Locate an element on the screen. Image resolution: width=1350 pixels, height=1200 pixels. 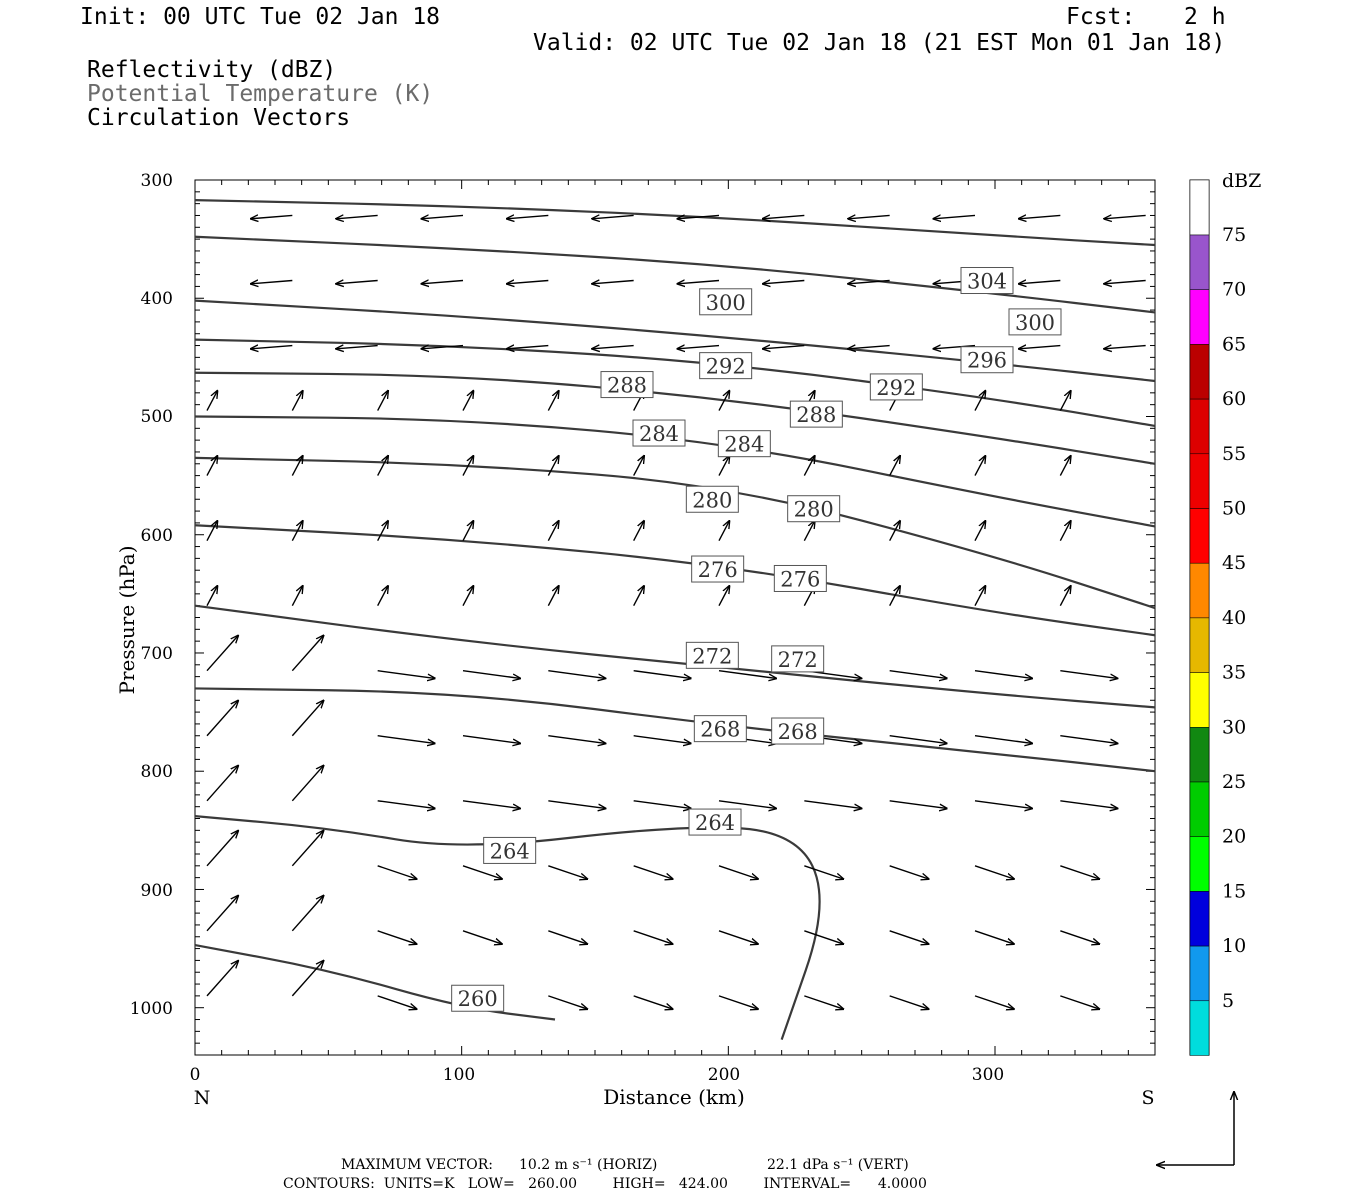
svg-text: 268 is located at coordinates (720, 730).